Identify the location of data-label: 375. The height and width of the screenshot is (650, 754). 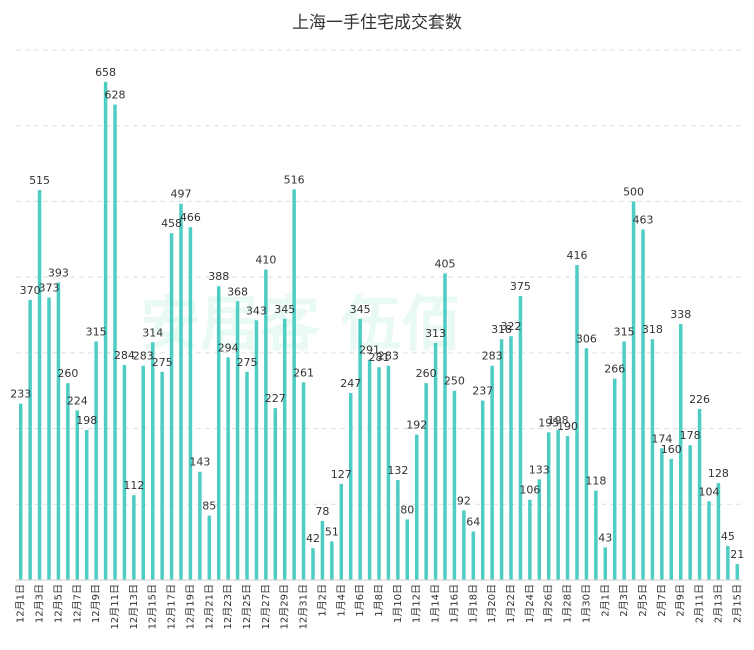
(520, 286).